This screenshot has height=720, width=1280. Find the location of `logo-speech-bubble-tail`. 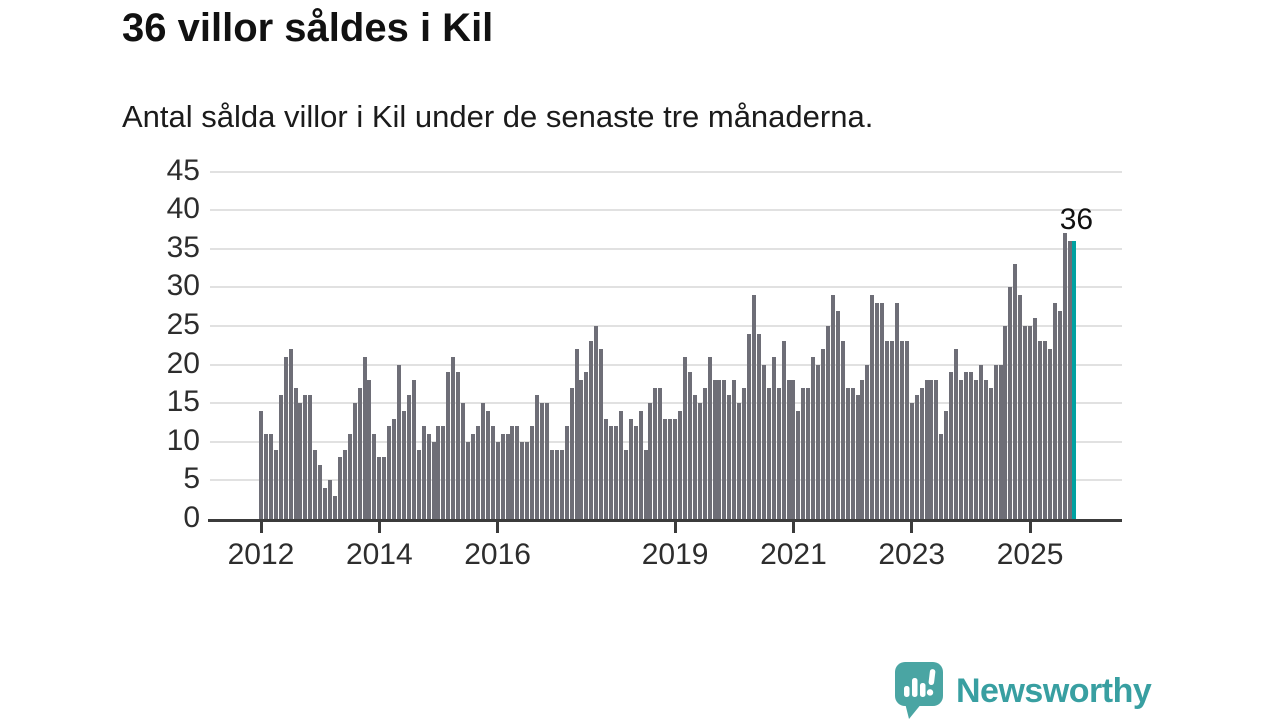

logo-speech-bubble-tail is located at coordinates (913, 711).